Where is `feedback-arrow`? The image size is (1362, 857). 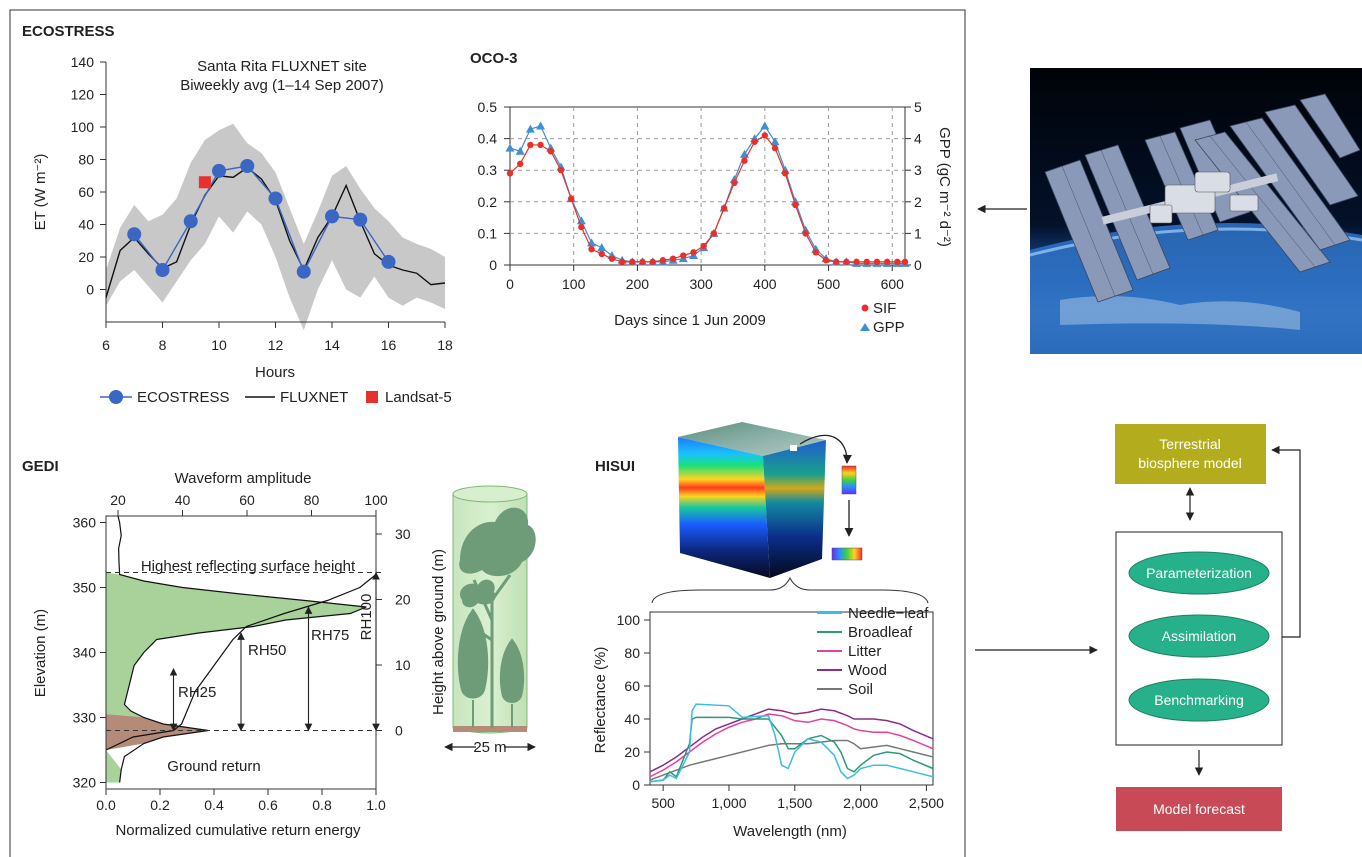
feedback-arrow is located at coordinates (1286, 541).